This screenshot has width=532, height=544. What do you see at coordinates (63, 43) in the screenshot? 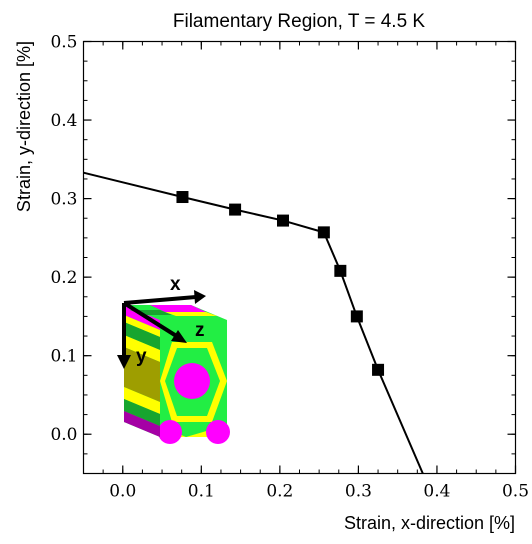
I see `y-tick-label: 0.5` at bounding box center [63, 43].